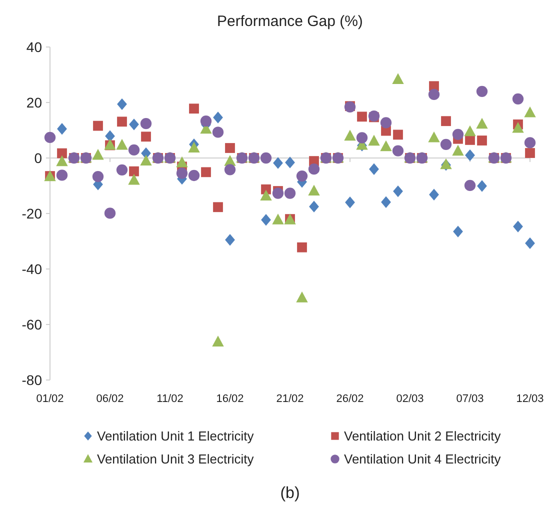 The height and width of the screenshot is (513, 558). What do you see at coordinates (50, 399) in the screenshot?
I see `x-tick-label: 01/02` at bounding box center [50, 399].